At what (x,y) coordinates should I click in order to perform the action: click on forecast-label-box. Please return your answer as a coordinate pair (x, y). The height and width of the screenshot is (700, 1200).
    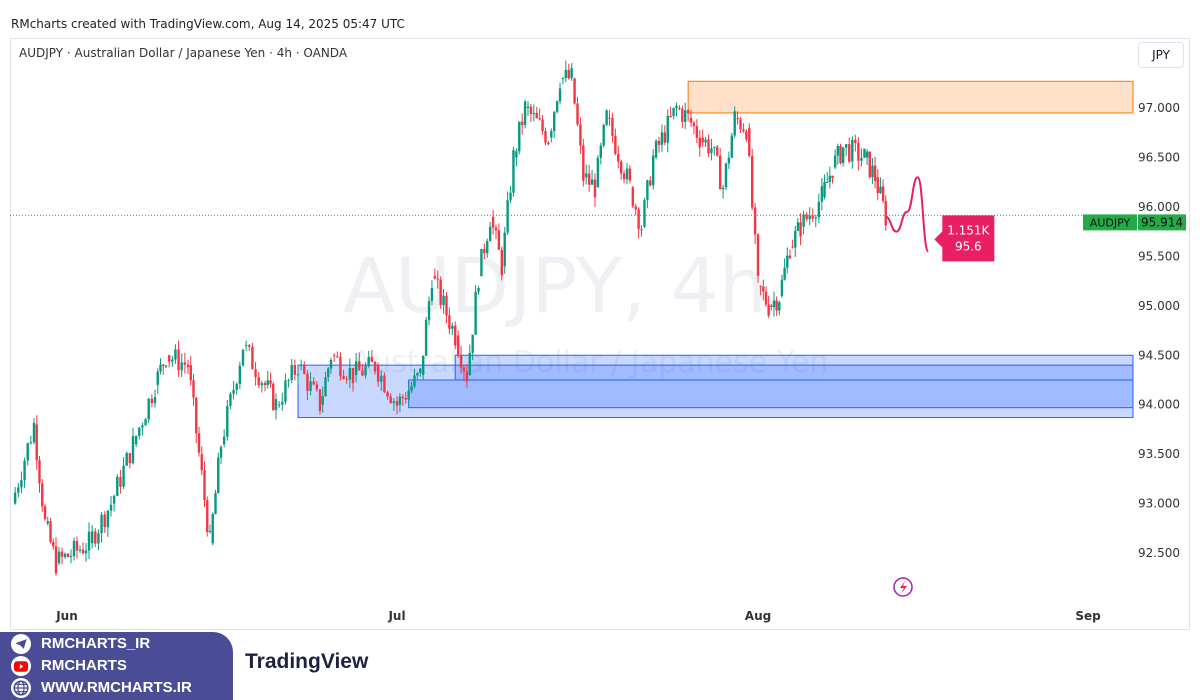
    Looking at the image, I should click on (964, 238).